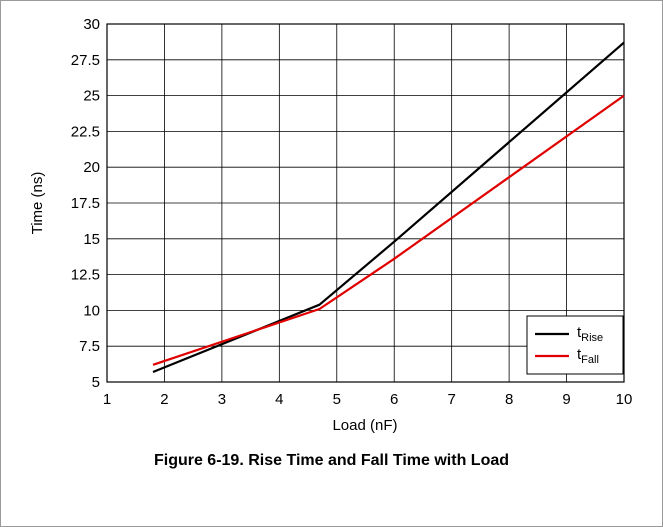 This screenshot has height=527, width=663. What do you see at coordinates (91, 167) in the screenshot?
I see `y-tick-label: 20` at bounding box center [91, 167].